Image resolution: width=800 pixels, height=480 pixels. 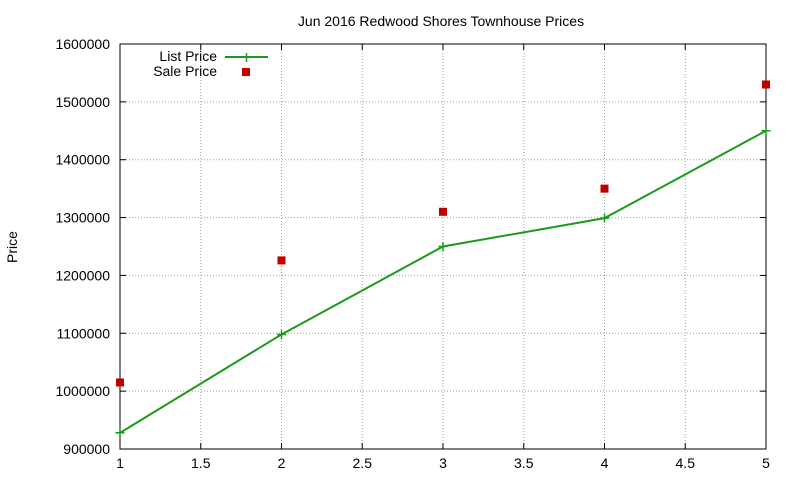 I want to click on x-tick-label: 5, so click(x=766, y=463).